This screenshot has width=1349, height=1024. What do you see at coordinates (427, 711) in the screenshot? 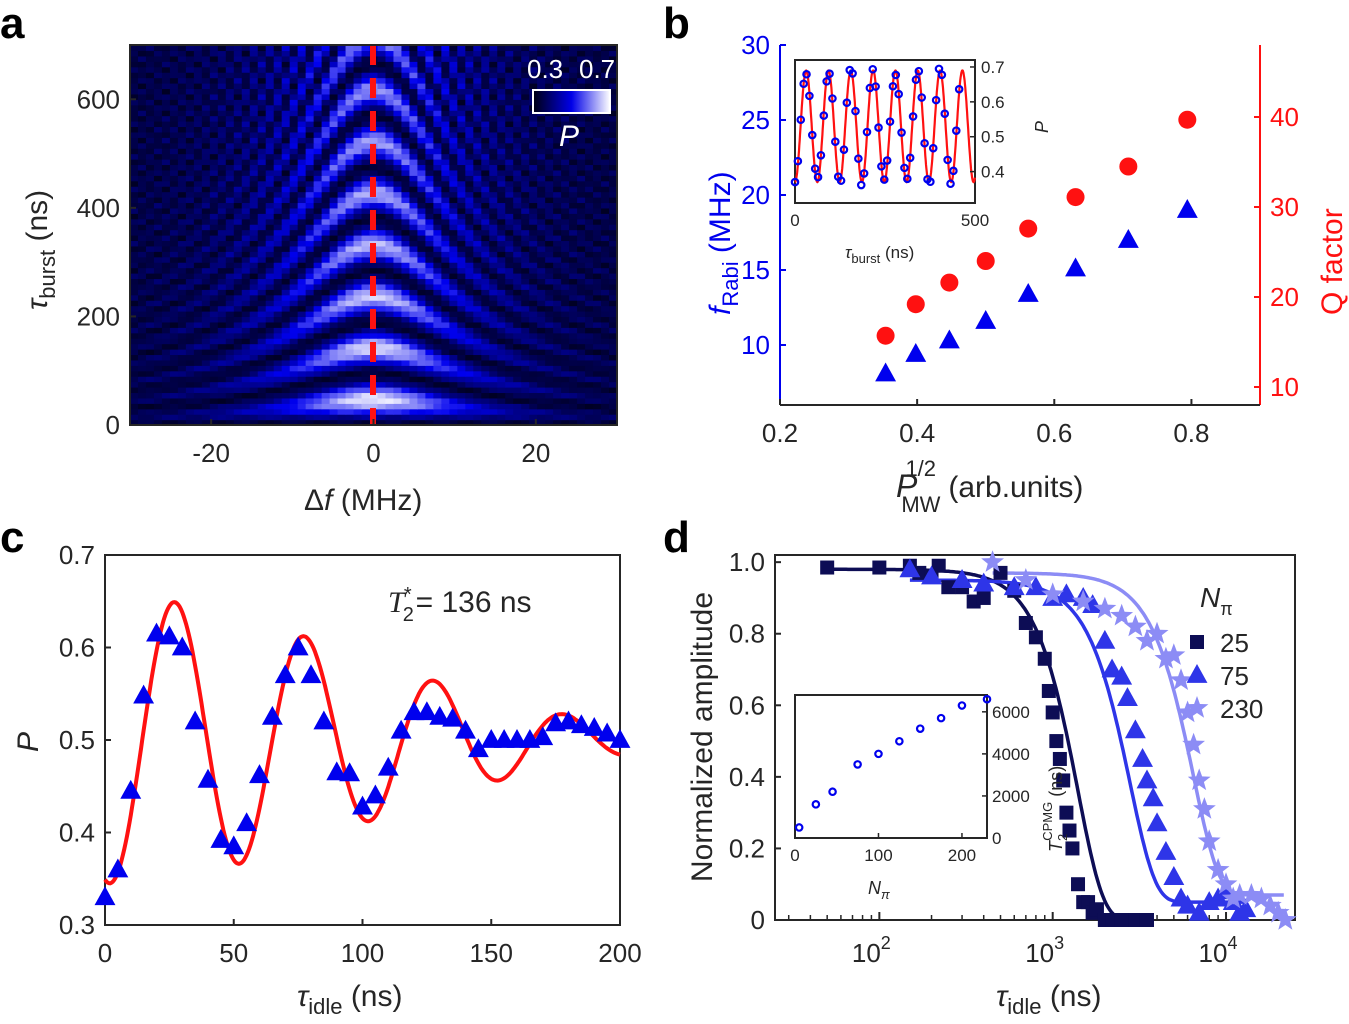
I see `data-triangle` at bounding box center [427, 711].